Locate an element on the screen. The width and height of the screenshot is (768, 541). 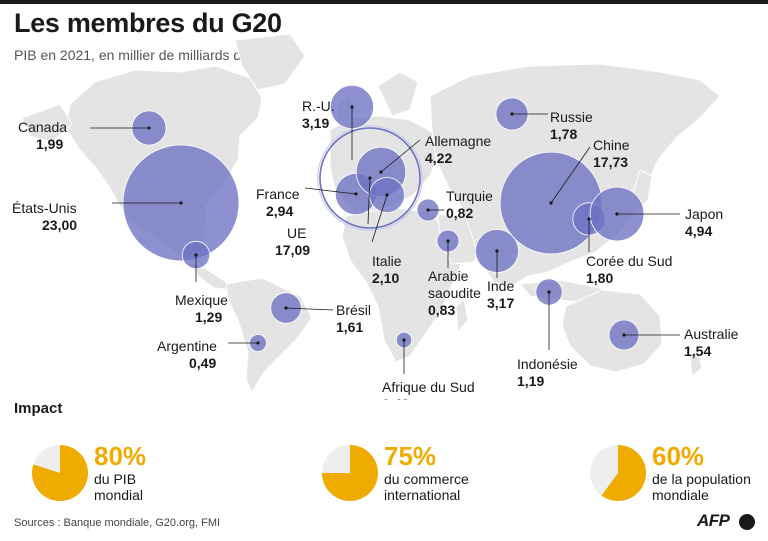
dot-argentine is located at coordinates (258, 343).